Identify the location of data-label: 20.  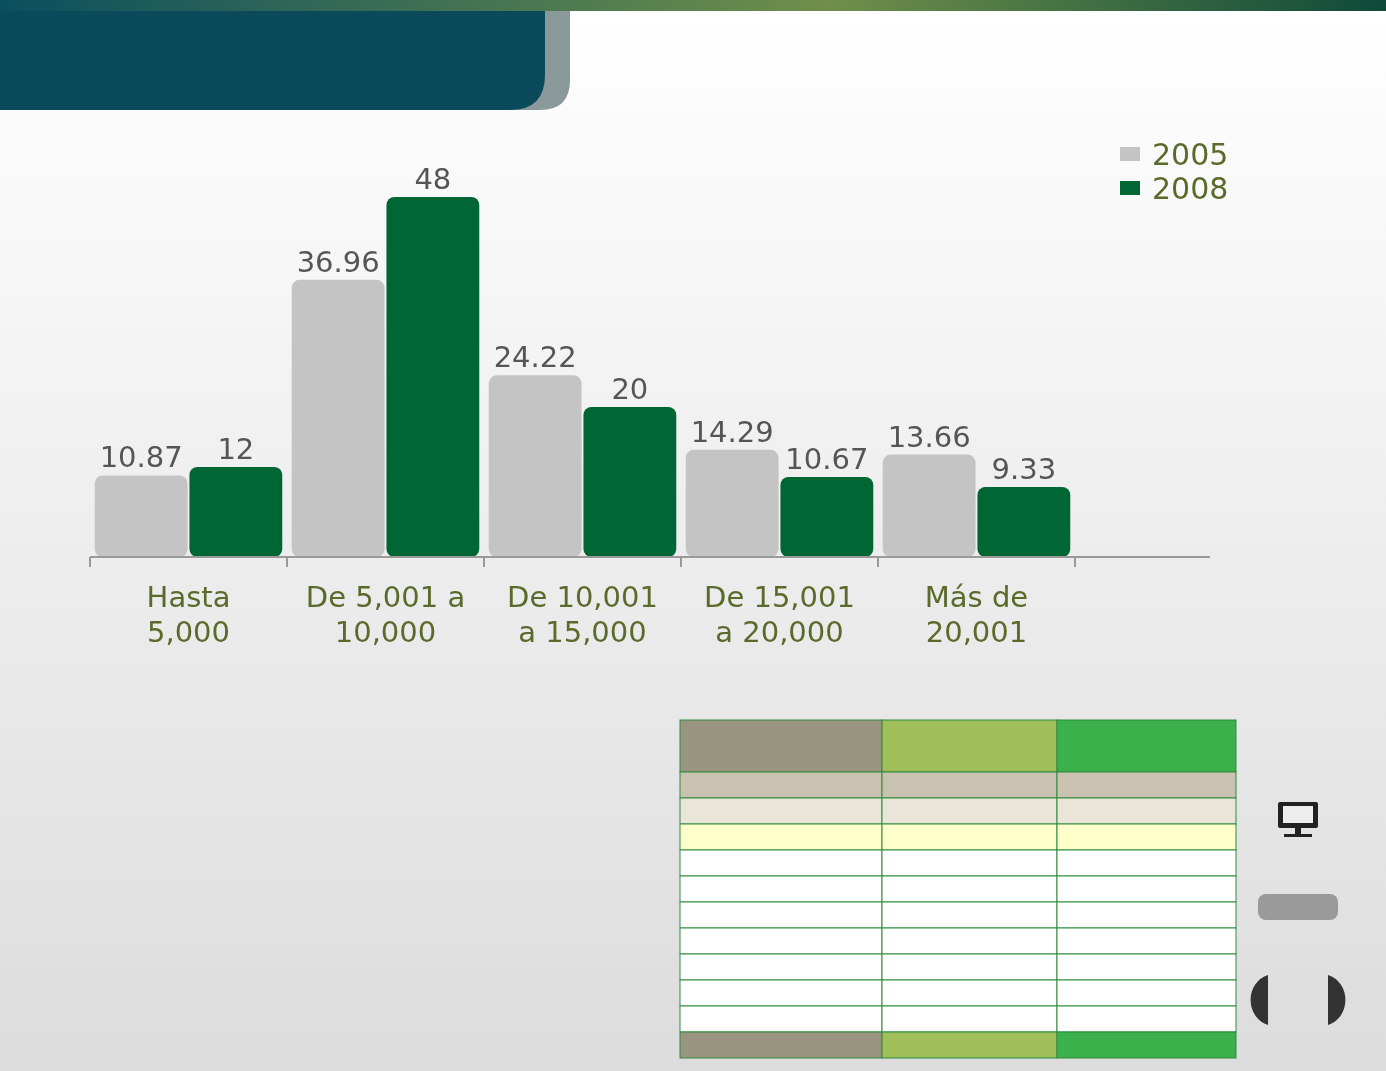
(630, 389).